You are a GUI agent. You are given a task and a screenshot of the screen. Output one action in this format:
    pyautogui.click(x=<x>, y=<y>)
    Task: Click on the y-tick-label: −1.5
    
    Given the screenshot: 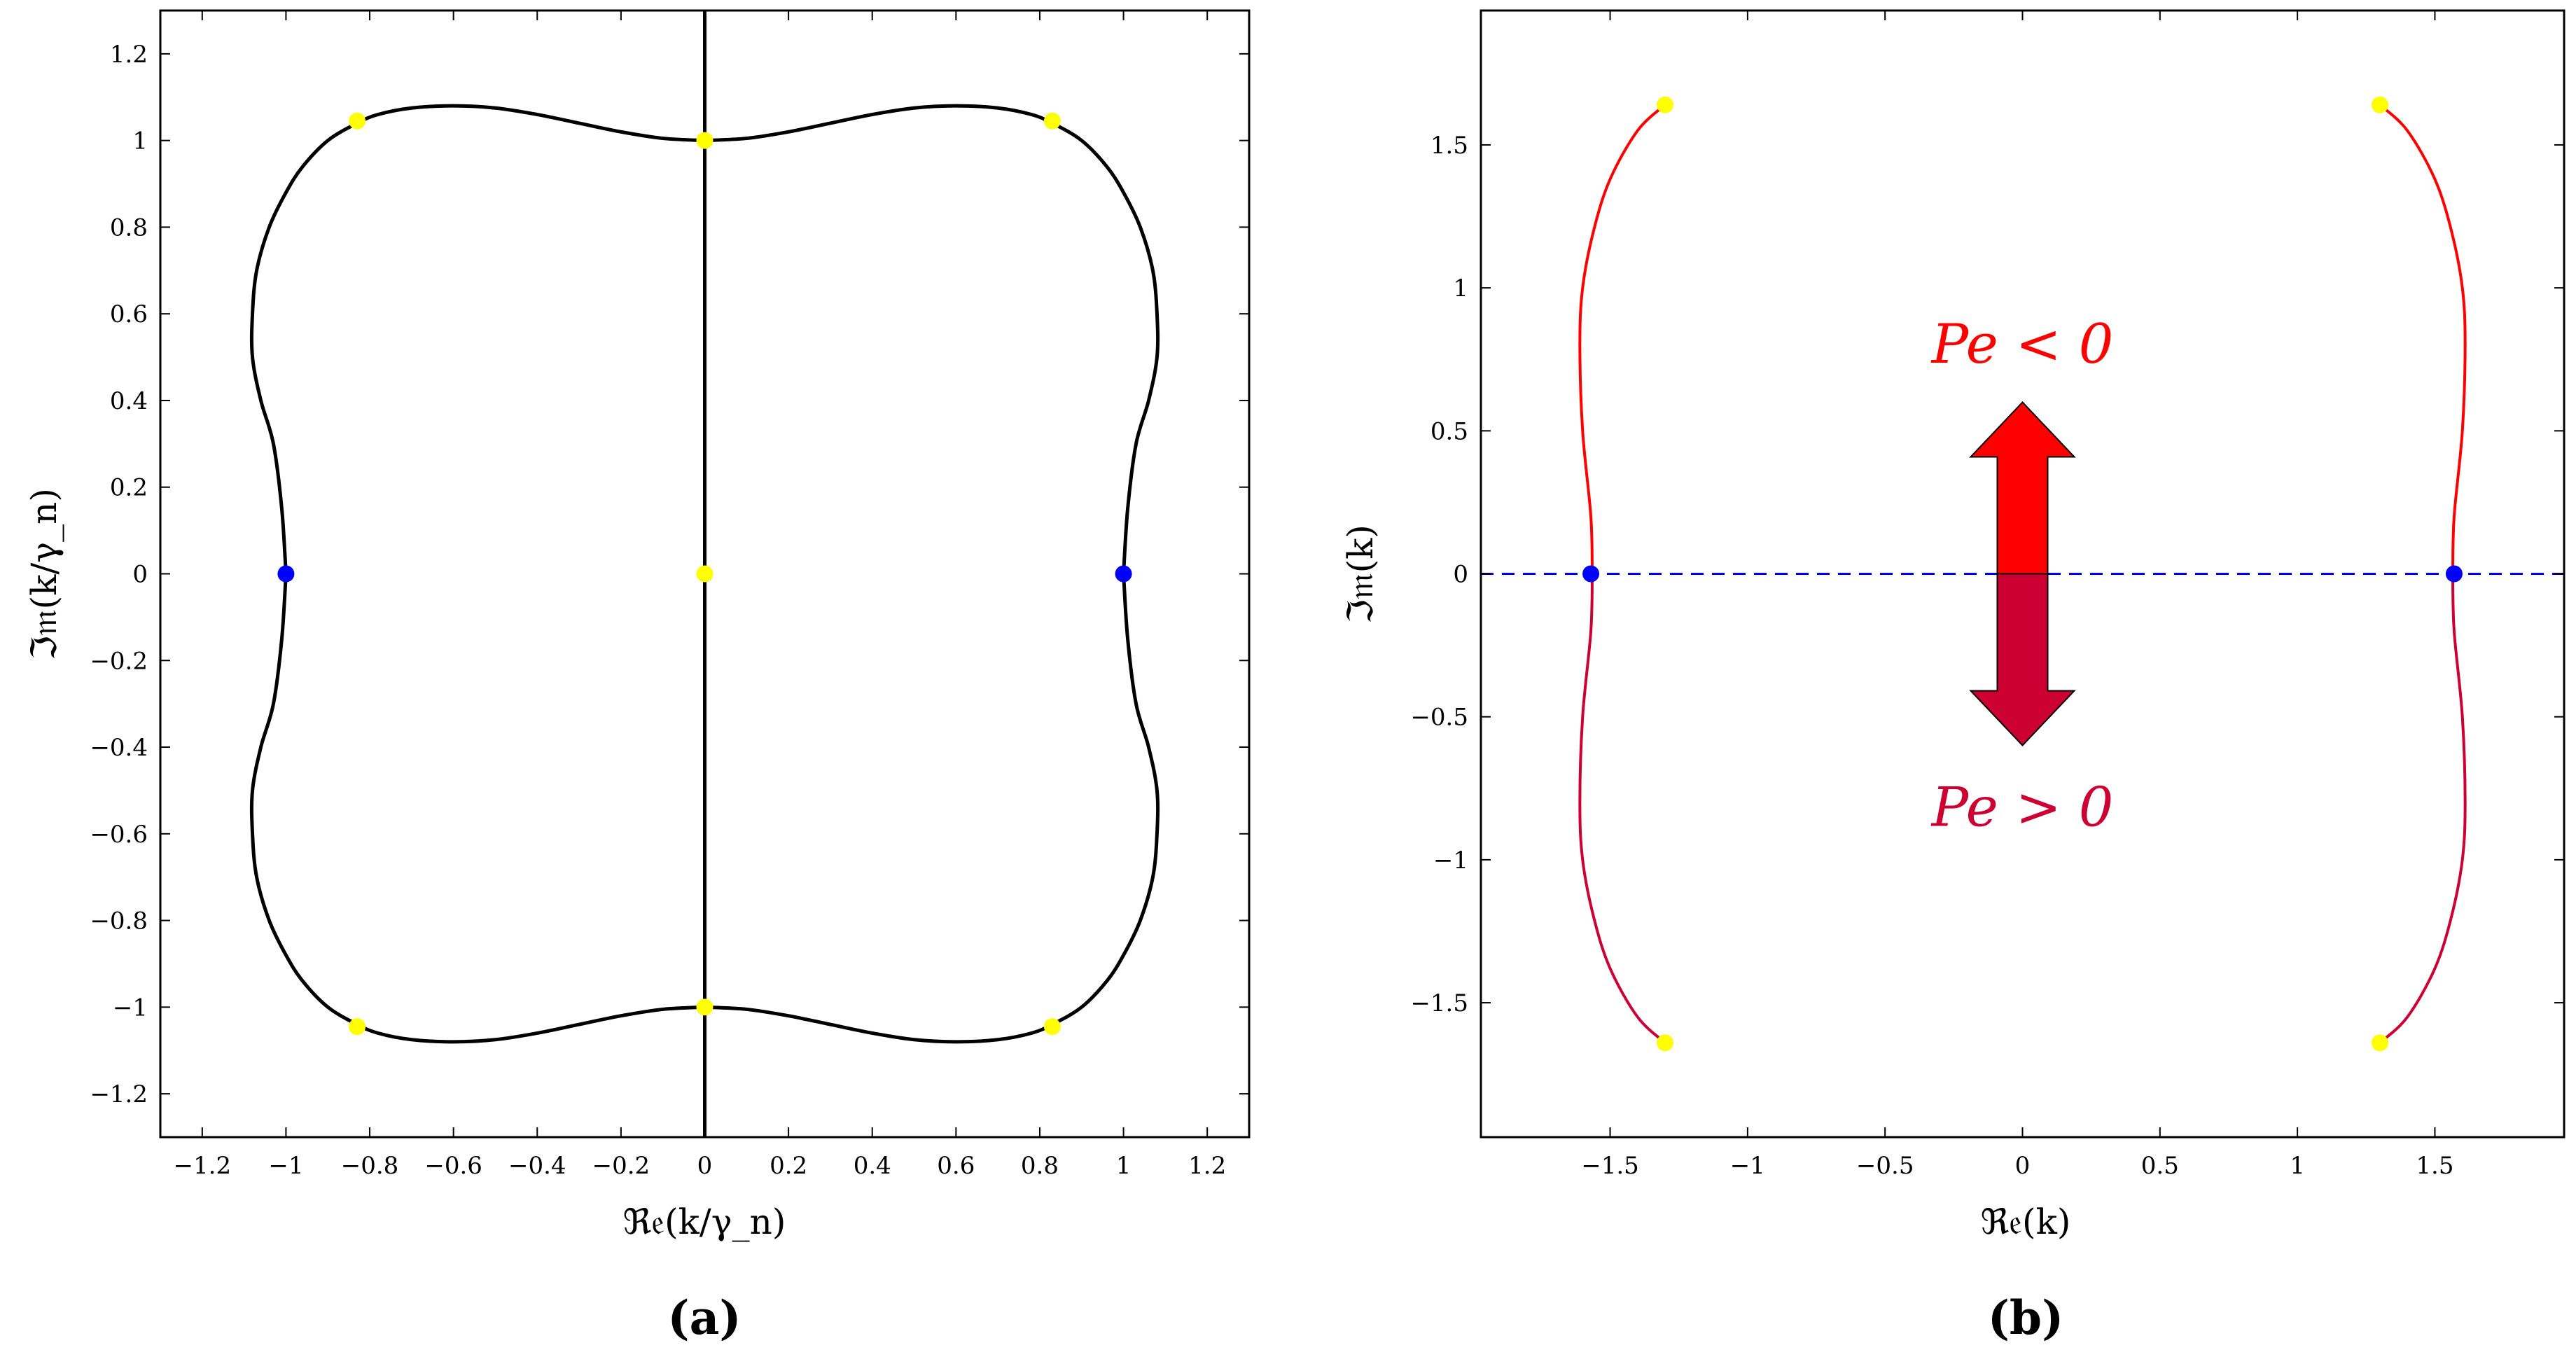 What is the action you would take?
    pyautogui.click(x=1439, y=1003)
    